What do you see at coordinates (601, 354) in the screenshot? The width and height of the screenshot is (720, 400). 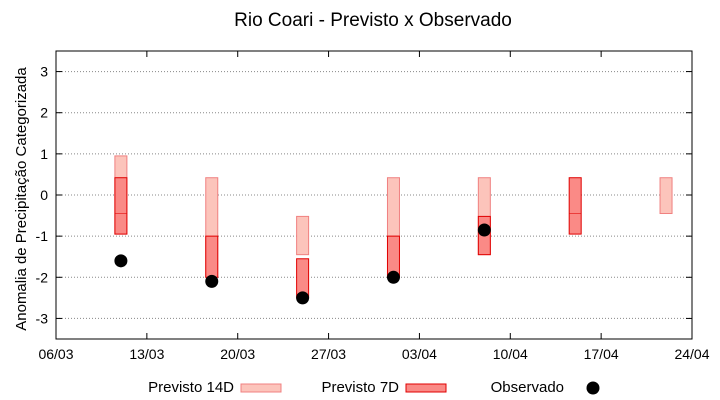 I see `x-tick-label: 17/04` at bounding box center [601, 354].